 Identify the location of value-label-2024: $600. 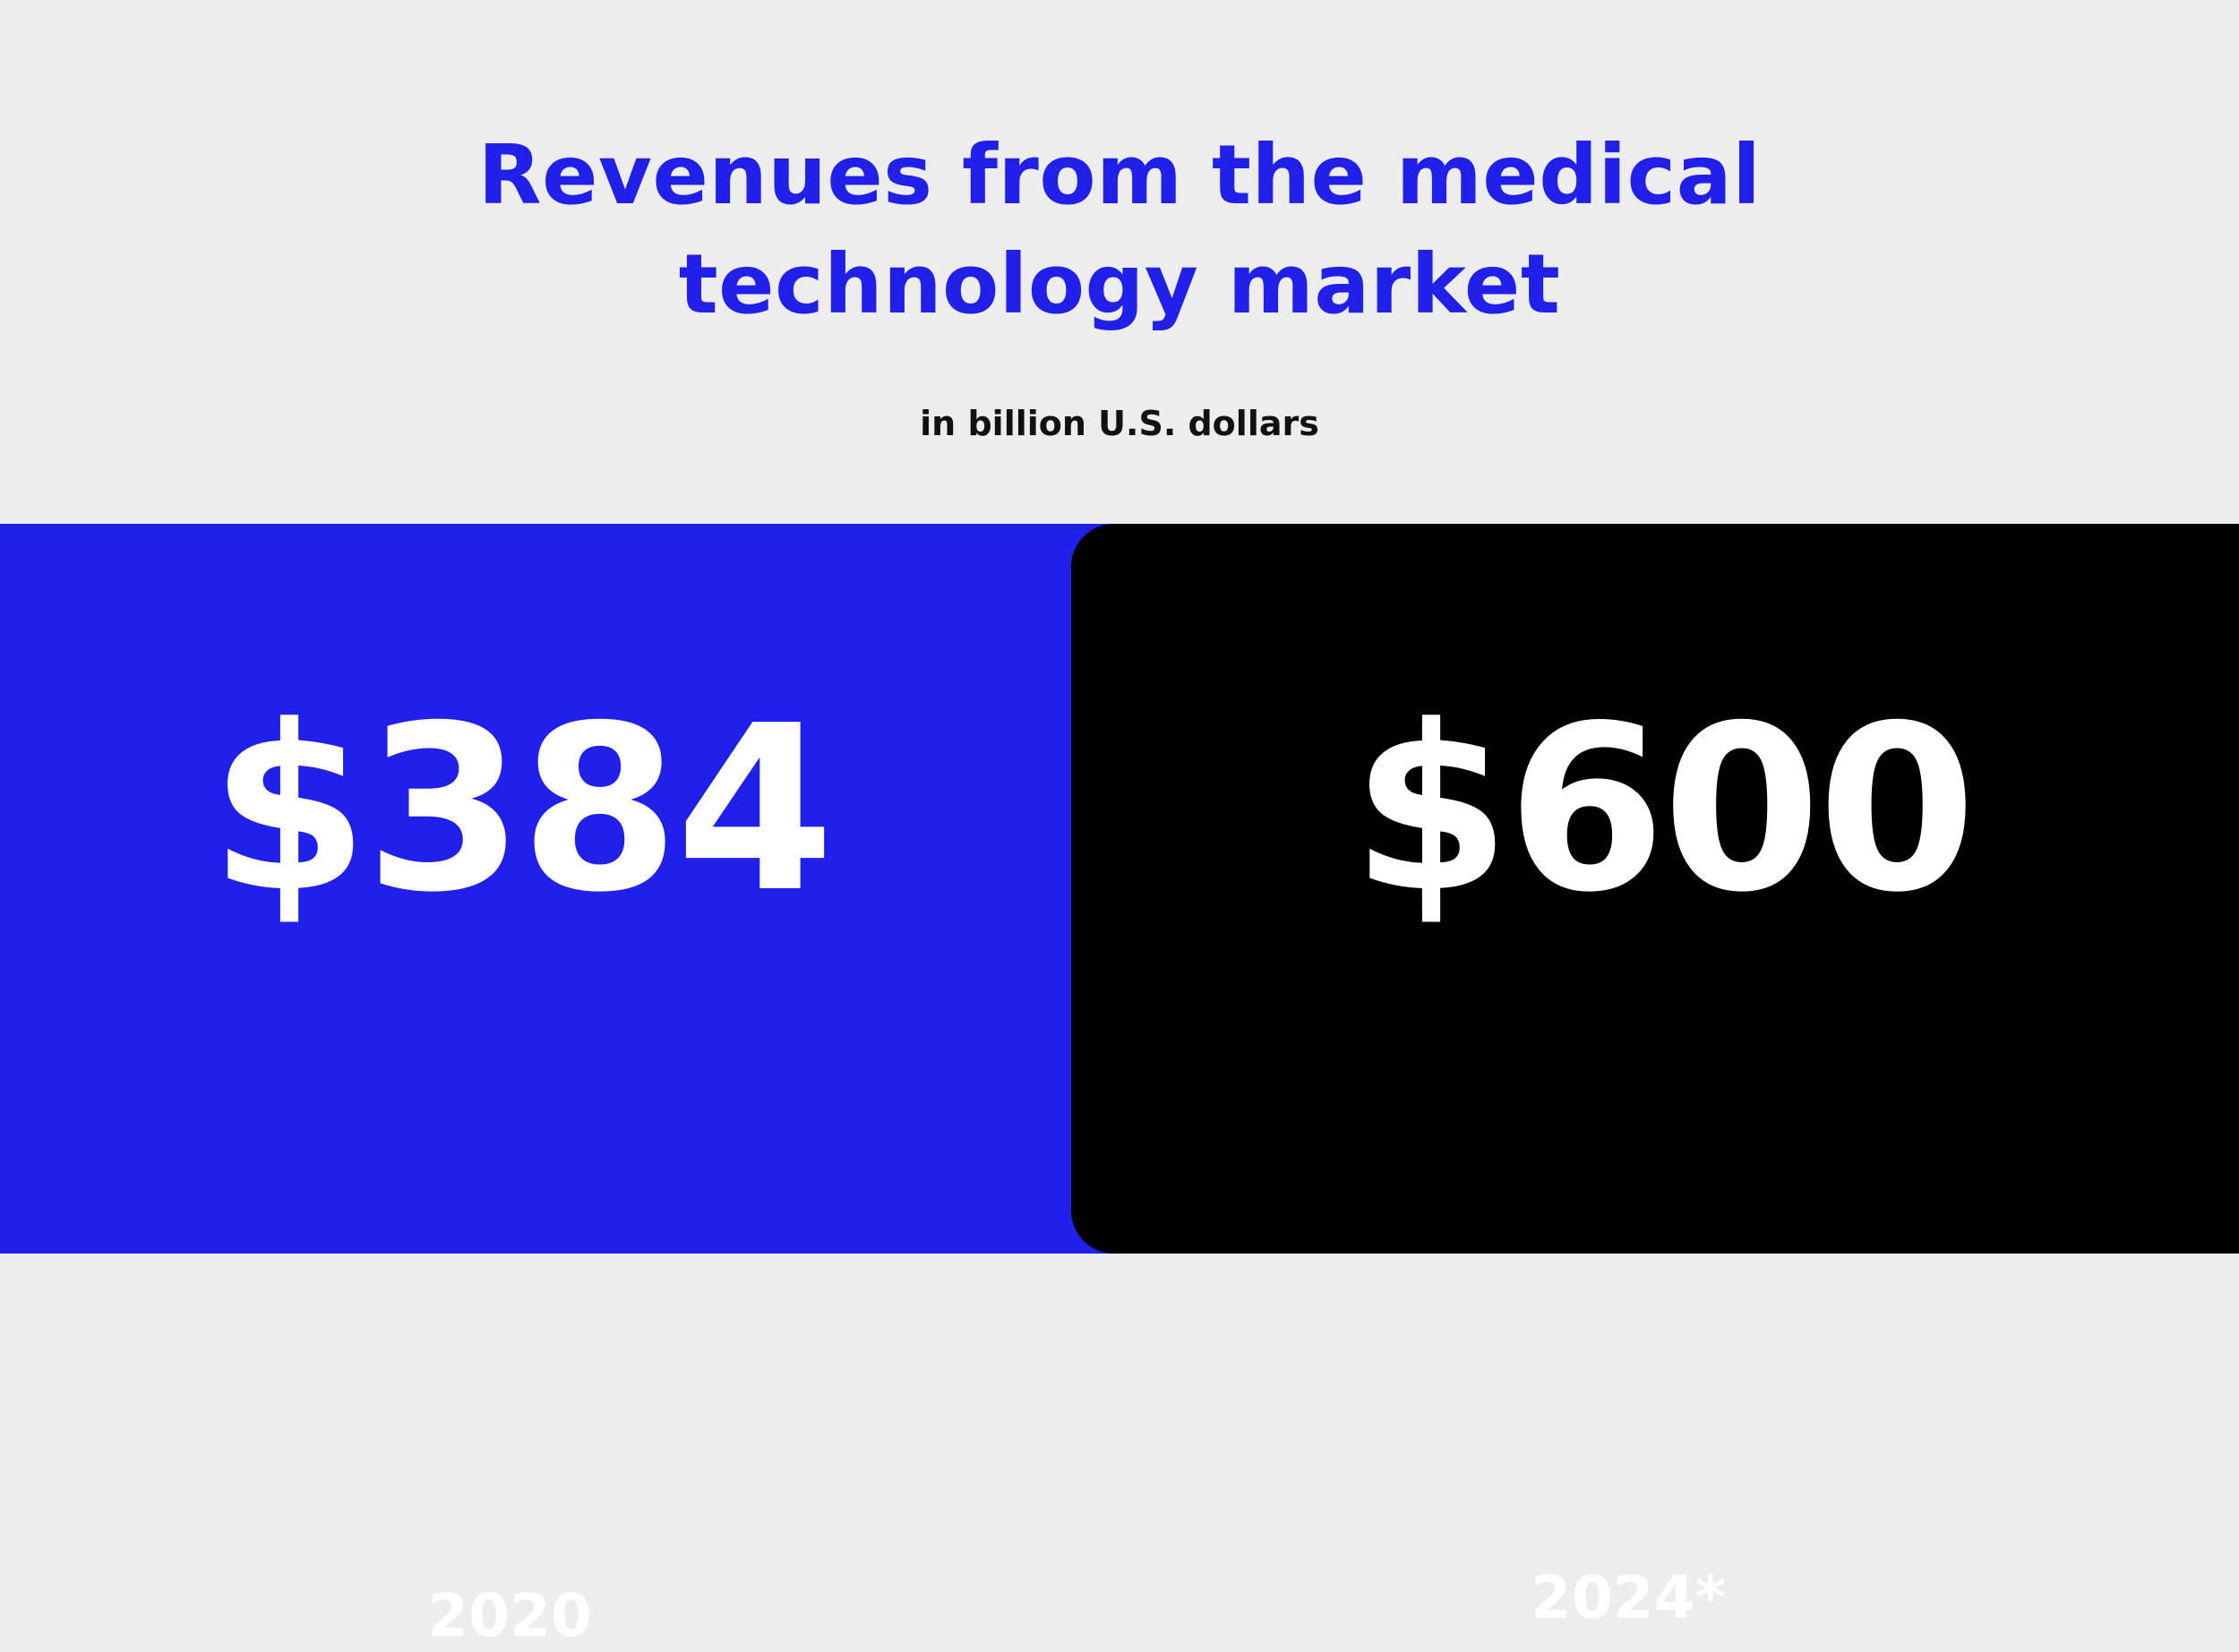
(1664, 810).